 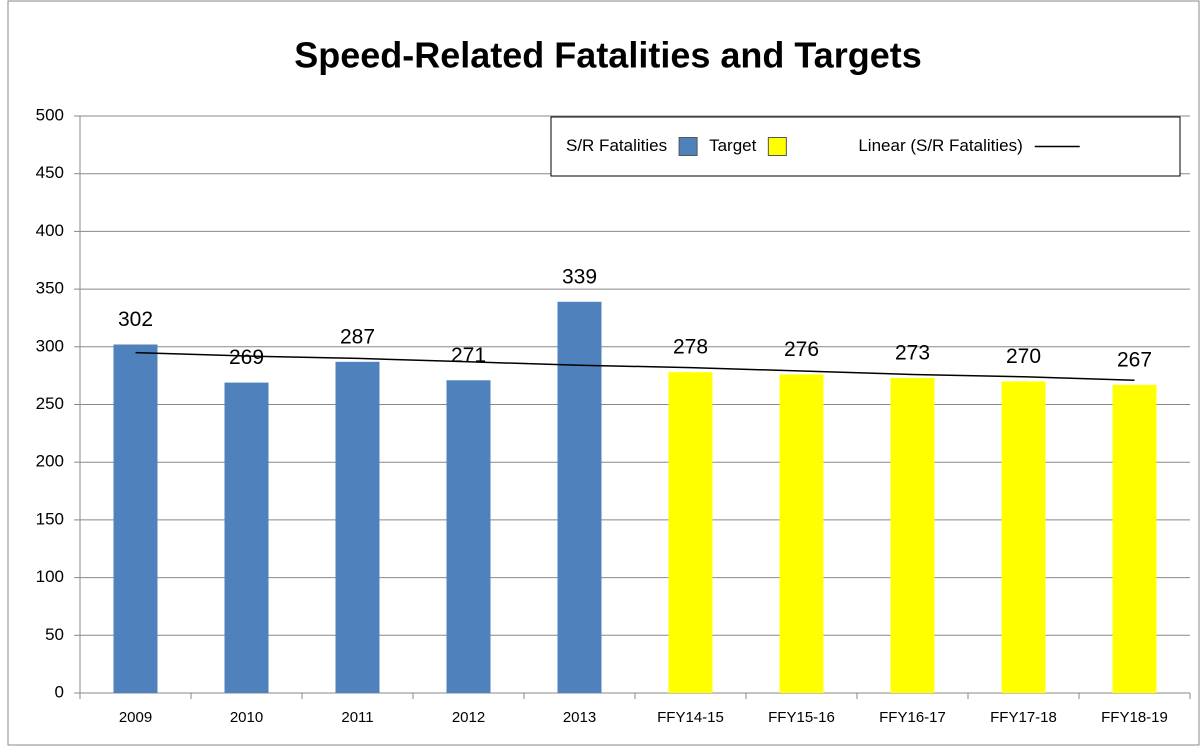 What do you see at coordinates (579, 717) in the screenshot?
I see `x-tick-label: 2013` at bounding box center [579, 717].